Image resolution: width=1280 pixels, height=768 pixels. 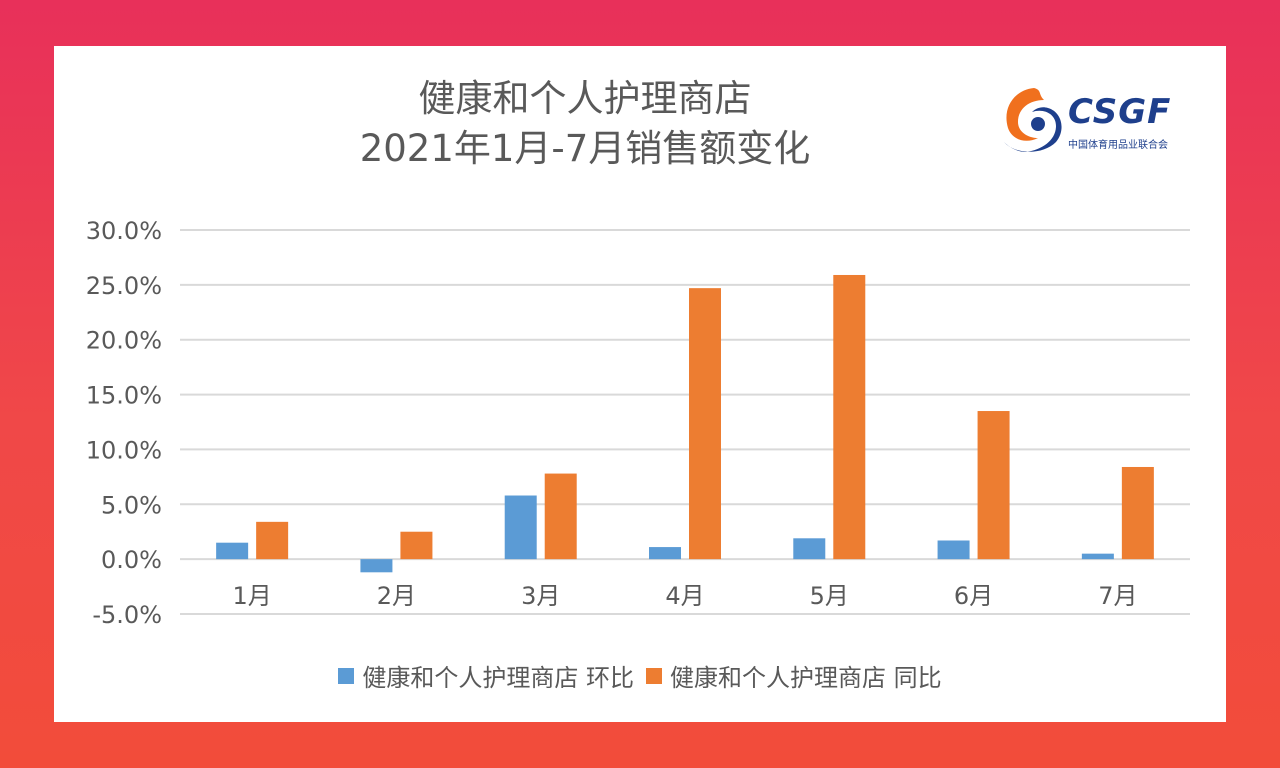 What do you see at coordinates (127, 615) in the screenshot?
I see `y-tick-label: -5.0%` at bounding box center [127, 615].